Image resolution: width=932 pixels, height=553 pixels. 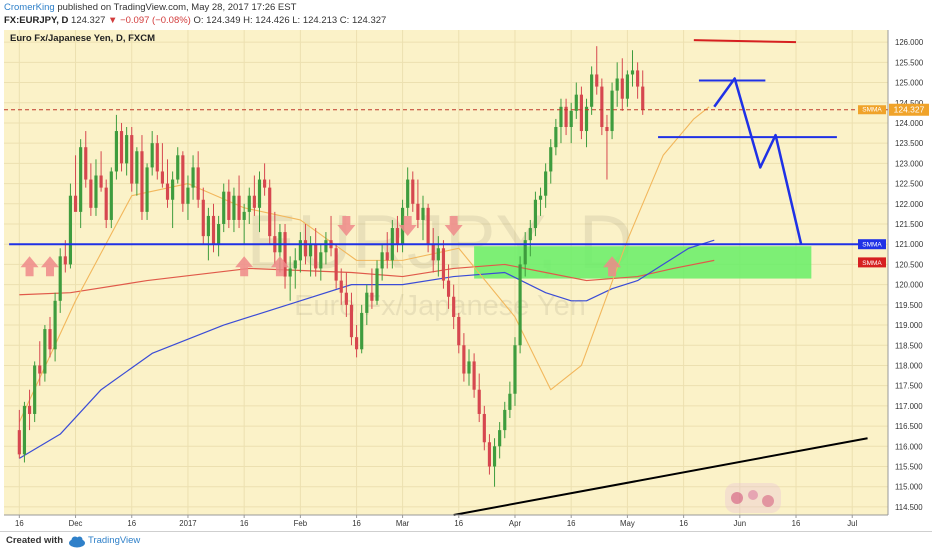 What do you see at coordinates (745, 41) in the screenshot?
I see `resistance-line` at bounding box center [745, 41].